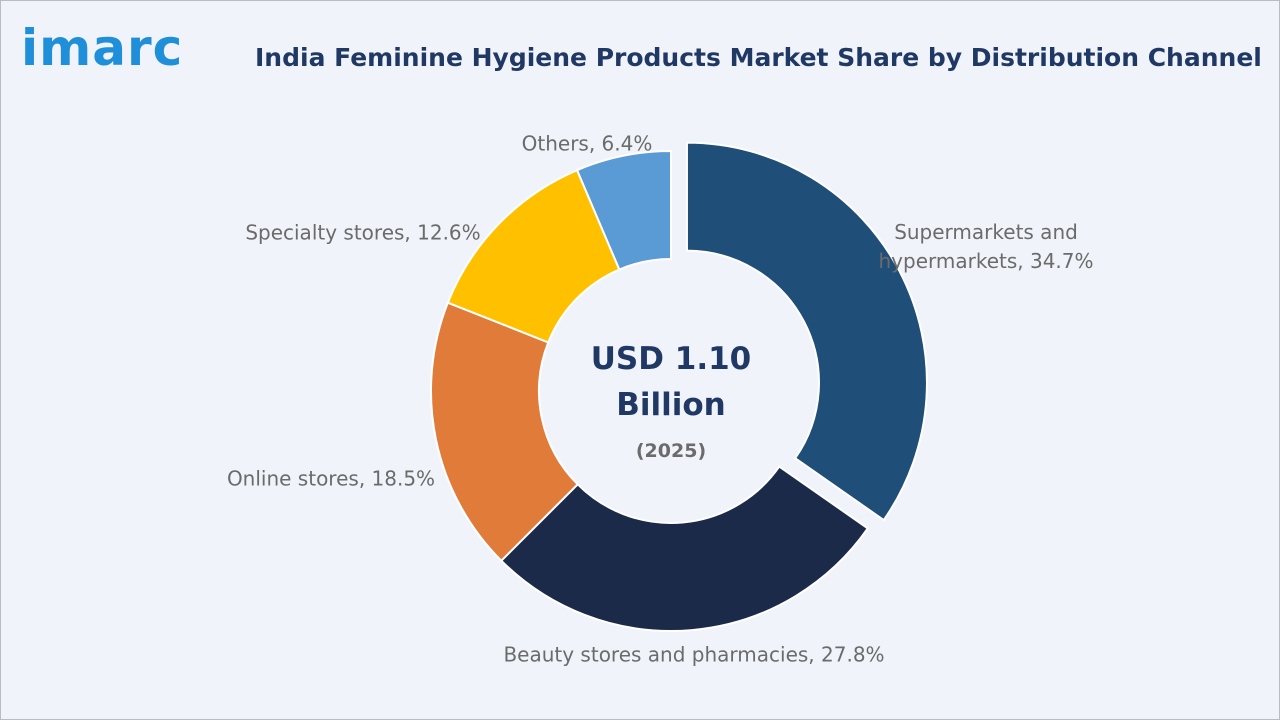 The height and width of the screenshot is (720, 1280). Describe the element at coordinates (671, 451) in the screenshot. I see `center-subtext: (2025)` at that location.